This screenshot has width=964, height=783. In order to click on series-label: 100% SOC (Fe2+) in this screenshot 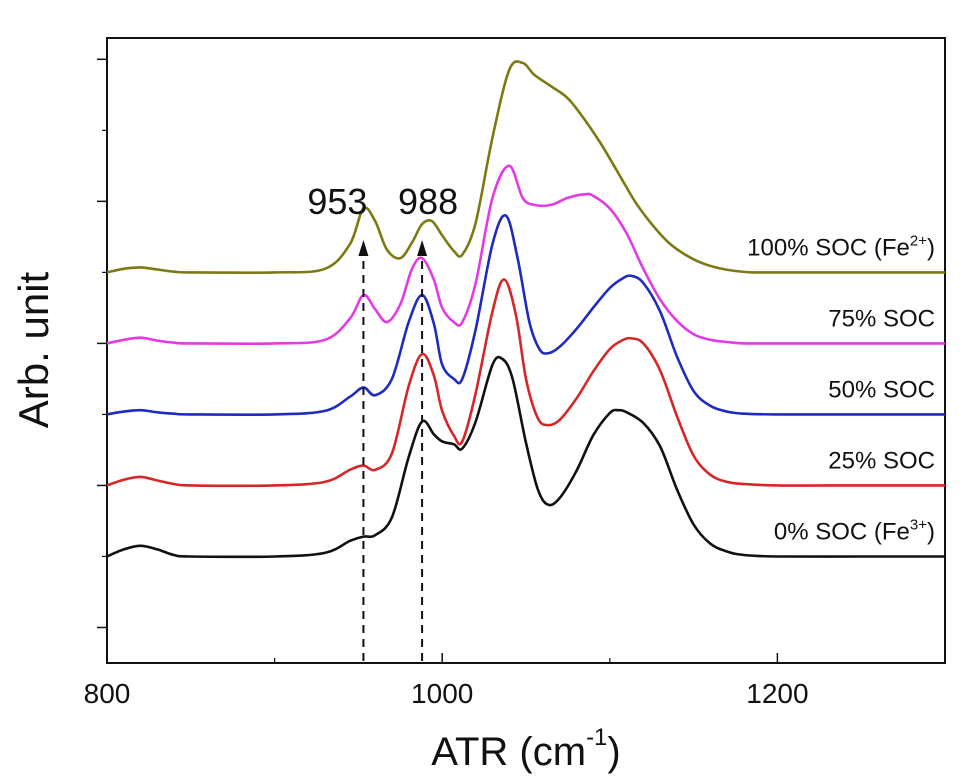, I will do `click(841, 246)`.